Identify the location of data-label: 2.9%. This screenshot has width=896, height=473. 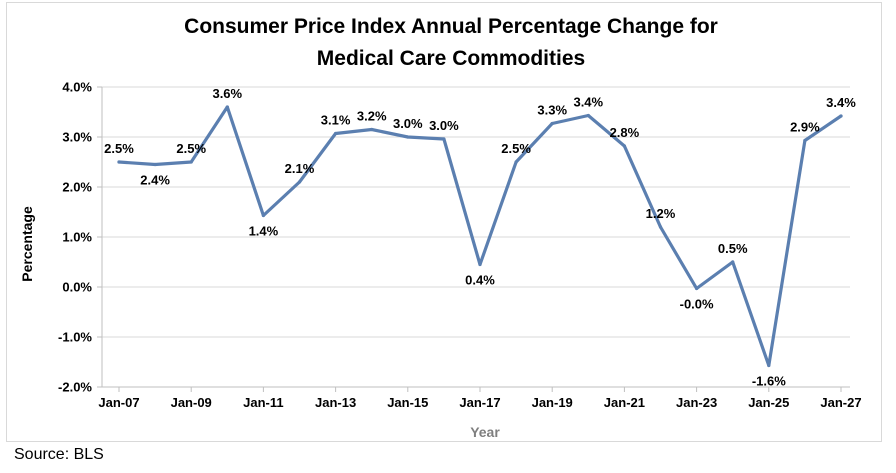
(805, 127).